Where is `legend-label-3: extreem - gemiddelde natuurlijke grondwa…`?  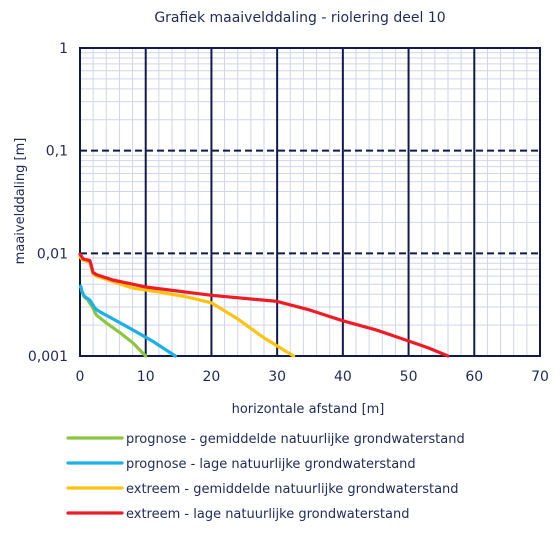 legend-label-3: extreem - gemiddelde natuurlijke grondwa… is located at coordinates (292, 489).